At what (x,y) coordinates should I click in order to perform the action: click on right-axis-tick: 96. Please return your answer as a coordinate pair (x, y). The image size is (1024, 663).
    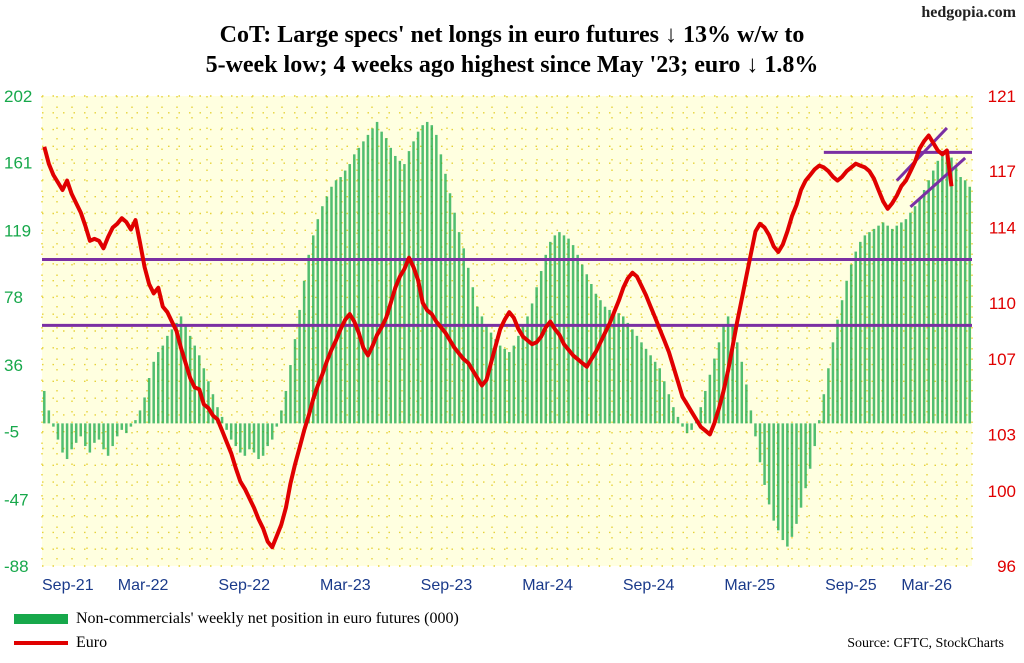
    Looking at the image, I should click on (1006, 566).